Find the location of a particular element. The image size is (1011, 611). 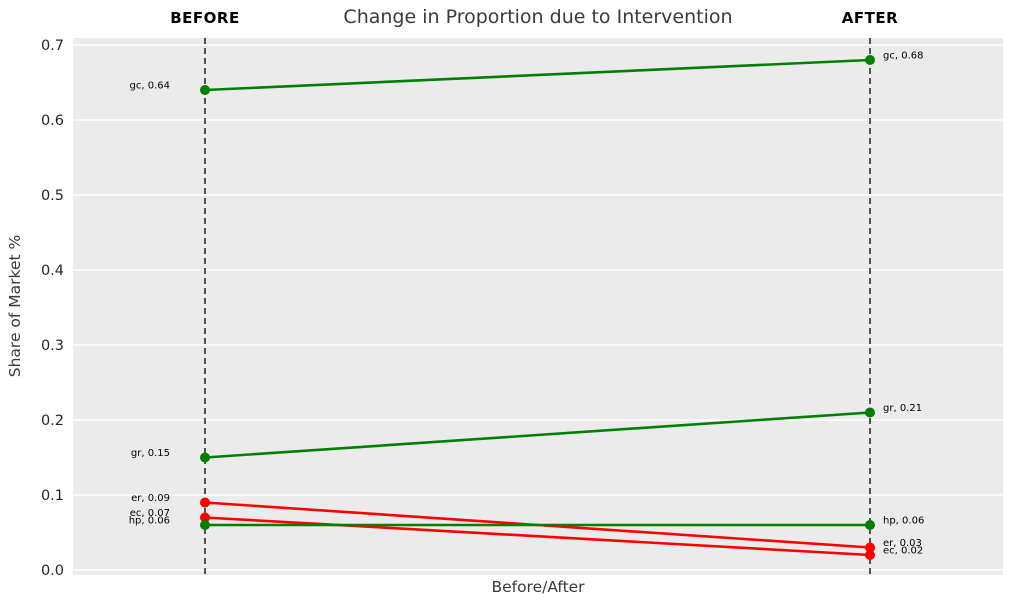

y-tick-label: 0.6 is located at coordinates (52, 121).